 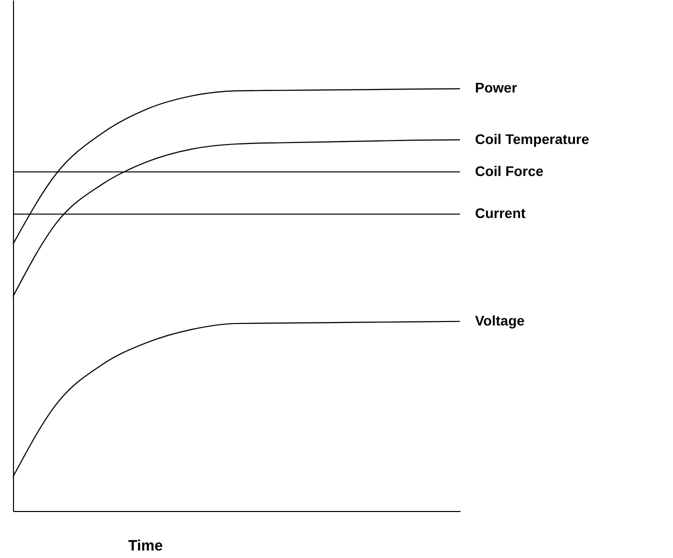 I want to click on series-label: Current, so click(x=500, y=213).